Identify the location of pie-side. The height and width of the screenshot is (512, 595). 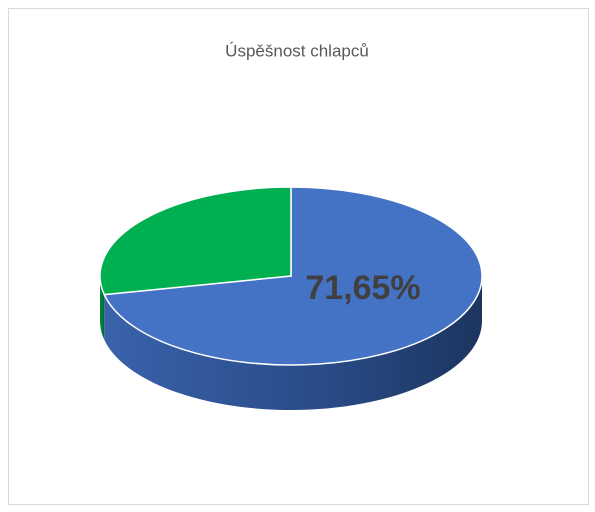
(102, 308).